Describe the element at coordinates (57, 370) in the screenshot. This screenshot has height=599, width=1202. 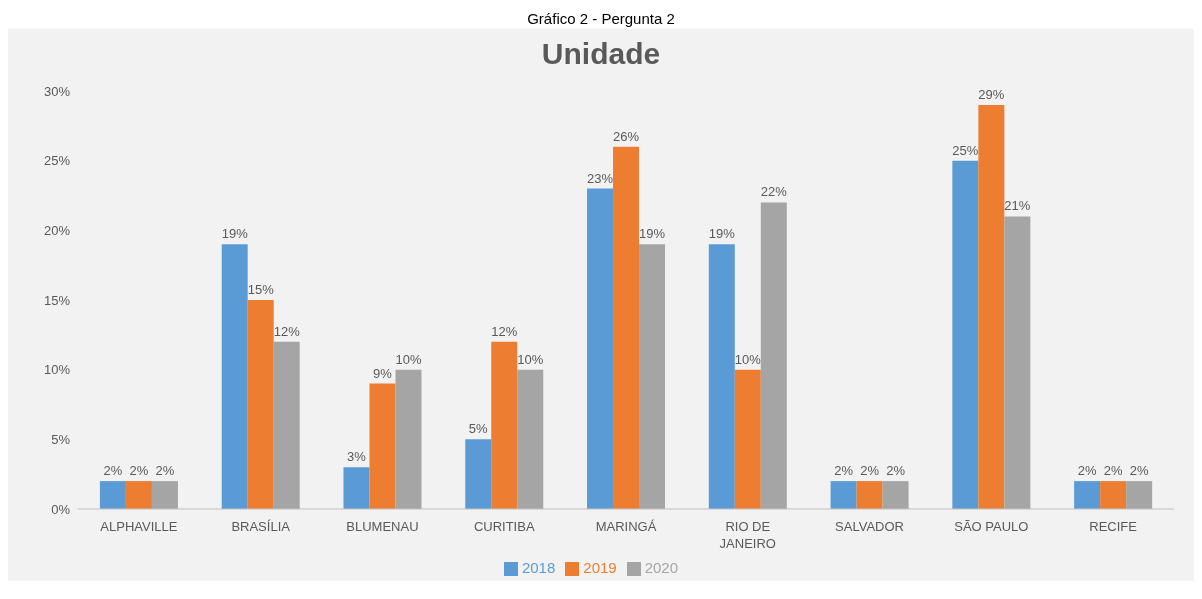
I see `y-tick-label: 10%` at that location.